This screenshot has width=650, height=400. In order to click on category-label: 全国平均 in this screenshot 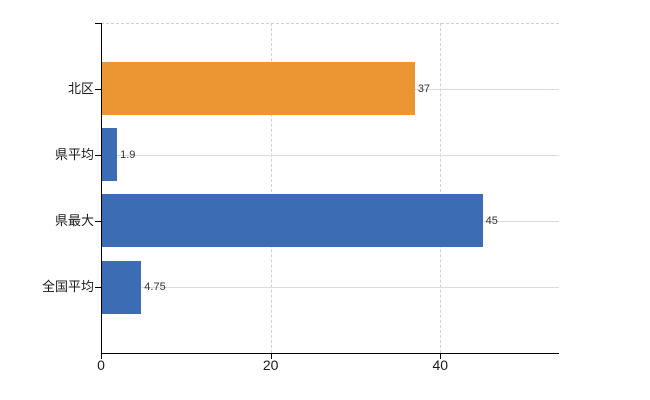, I will do `click(67, 287)`.